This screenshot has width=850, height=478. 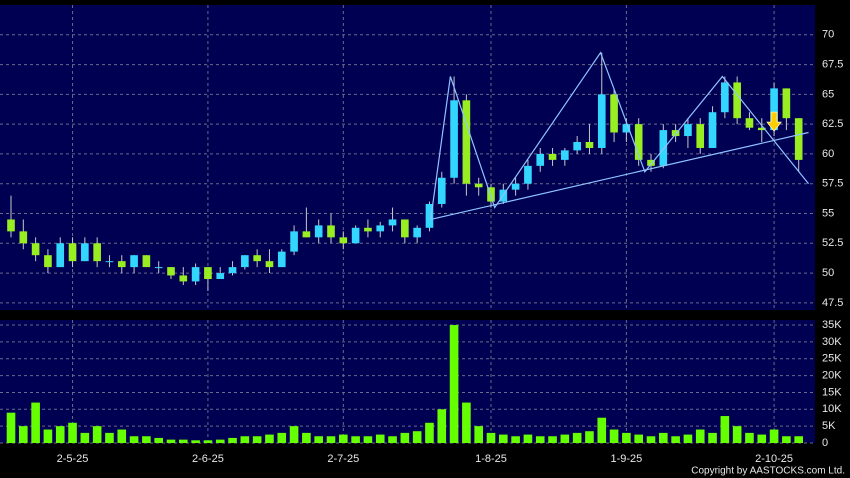 What do you see at coordinates (491, 459) in the screenshot?
I see `x-tick-label: 1-8-25` at bounding box center [491, 459].